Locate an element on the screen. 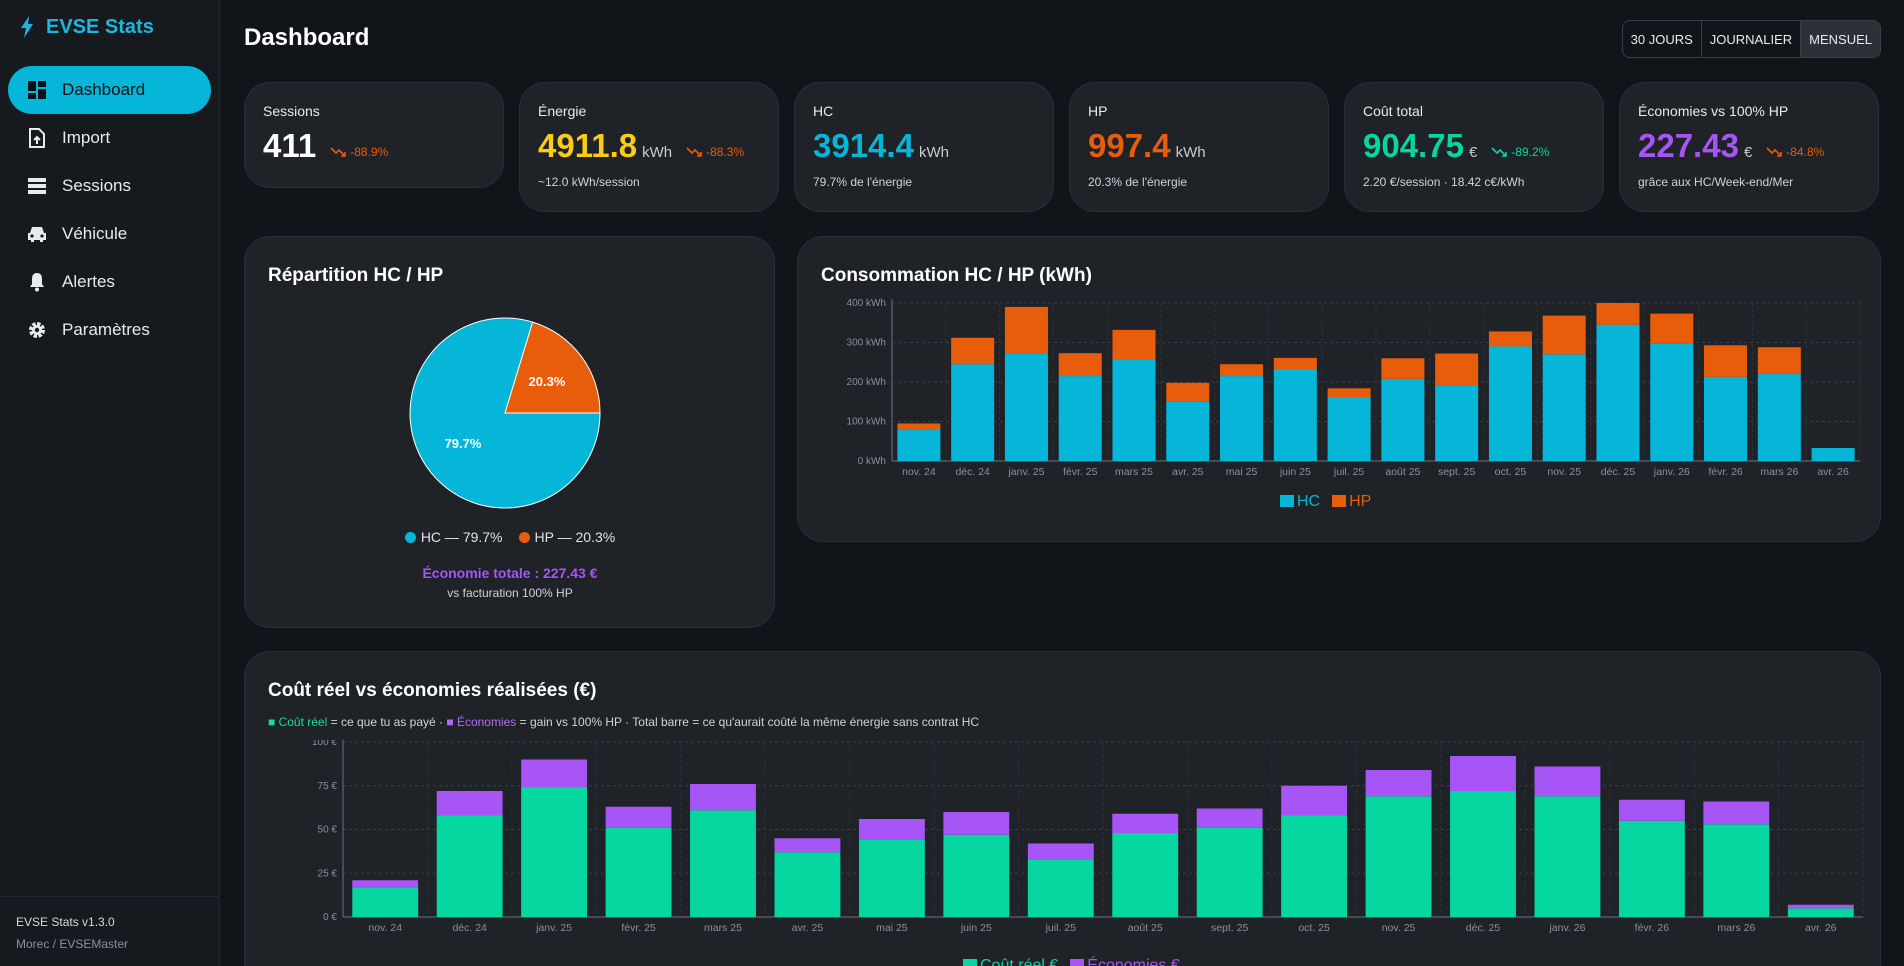  sidebar-item-vehicule: Véhicule is located at coordinates (109, 234).